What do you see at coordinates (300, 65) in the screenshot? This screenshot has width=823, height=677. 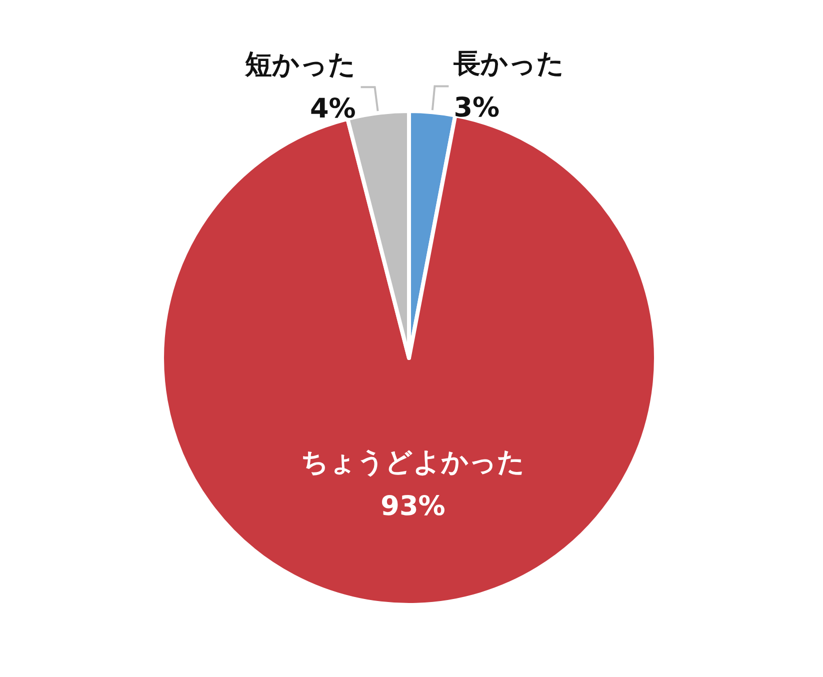 I see `slice-label: 短かった` at bounding box center [300, 65].